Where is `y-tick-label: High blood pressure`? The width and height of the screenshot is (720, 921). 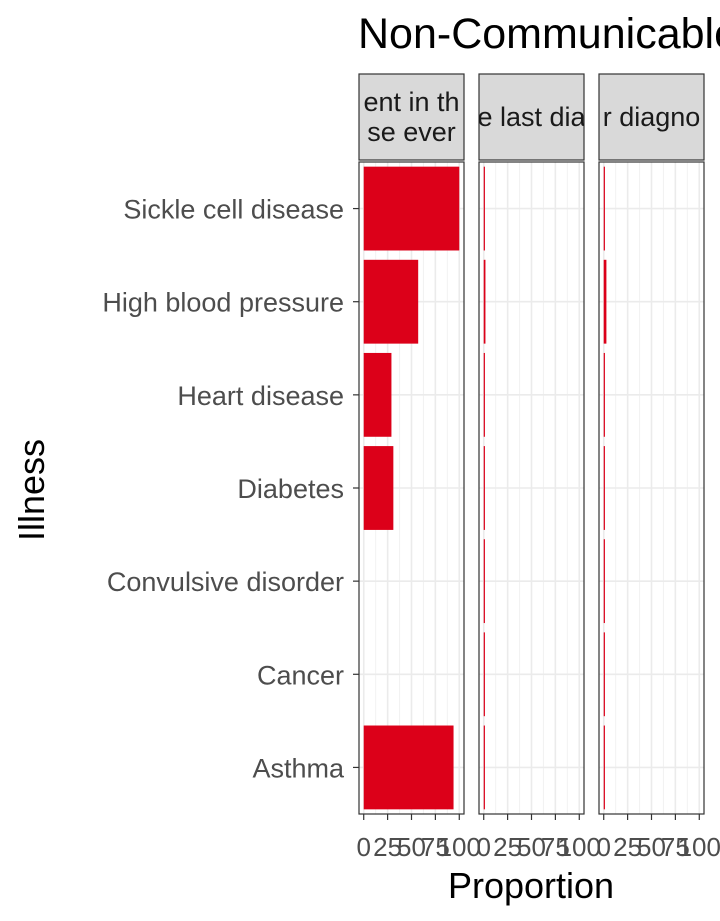
y-tick-label: High blood pressure is located at coordinates (223, 303).